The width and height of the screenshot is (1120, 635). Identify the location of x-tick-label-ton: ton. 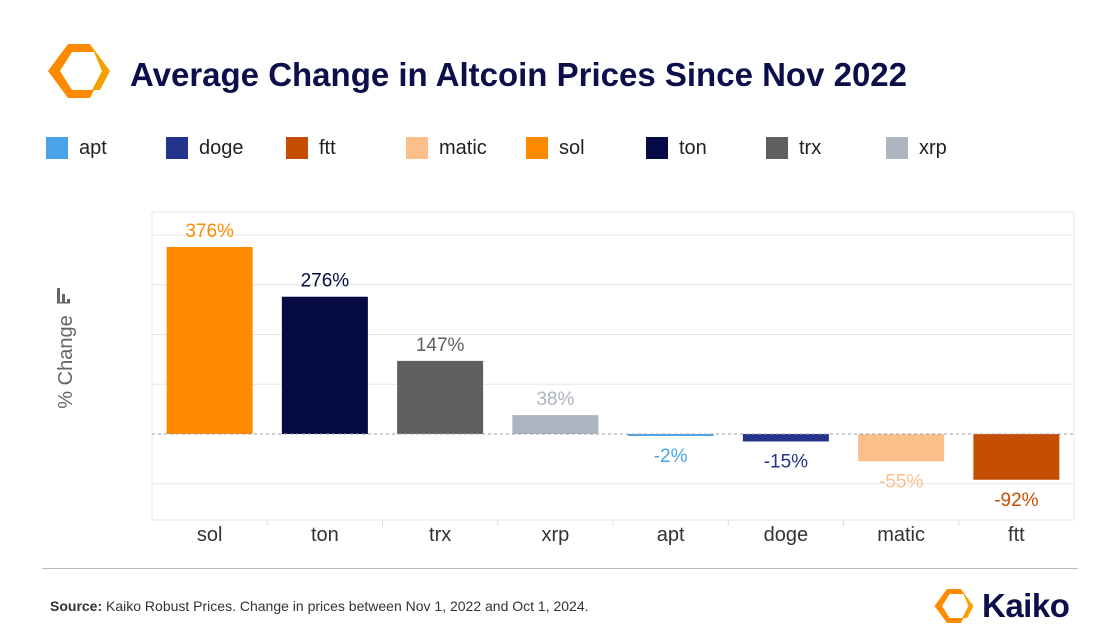
(325, 535).